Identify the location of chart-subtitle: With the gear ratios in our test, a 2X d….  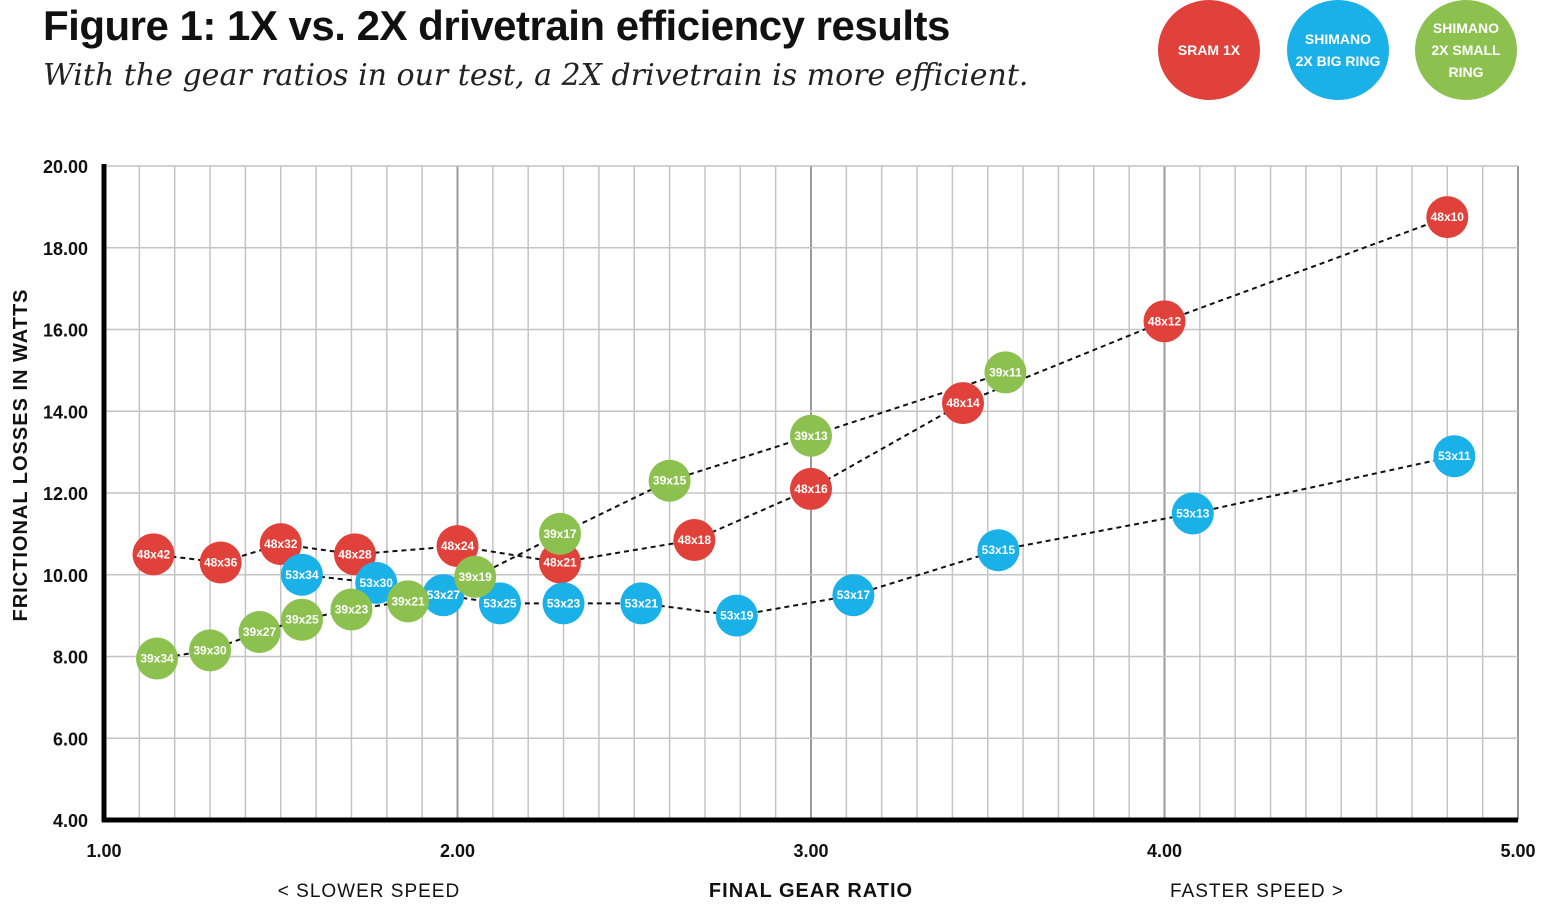
(536, 75).